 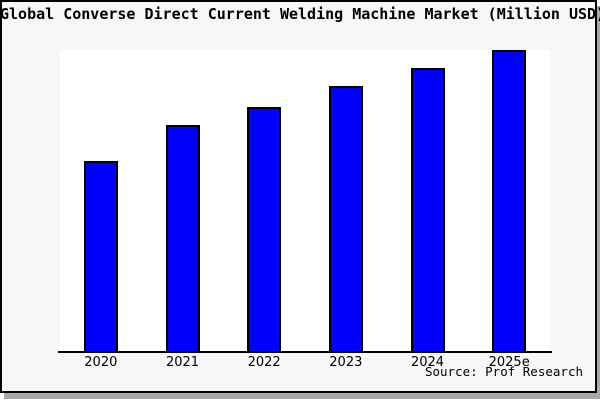 I want to click on x-tick-label-2025e: 2025e, so click(x=509, y=362).